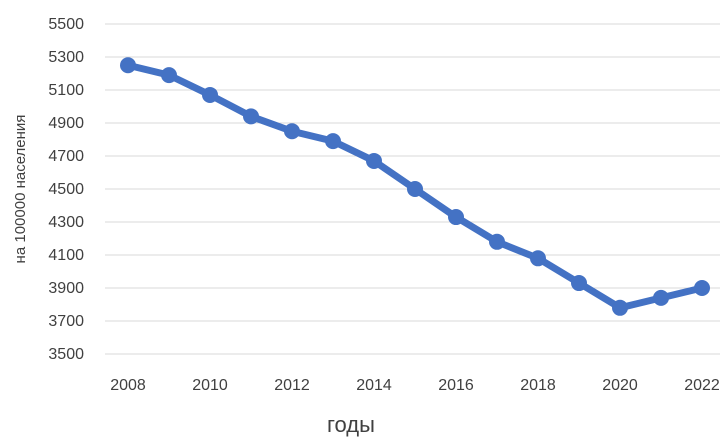 The height and width of the screenshot is (441, 722). What do you see at coordinates (66, 354) in the screenshot?
I see `y-tick-label: 3500` at bounding box center [66, 354].